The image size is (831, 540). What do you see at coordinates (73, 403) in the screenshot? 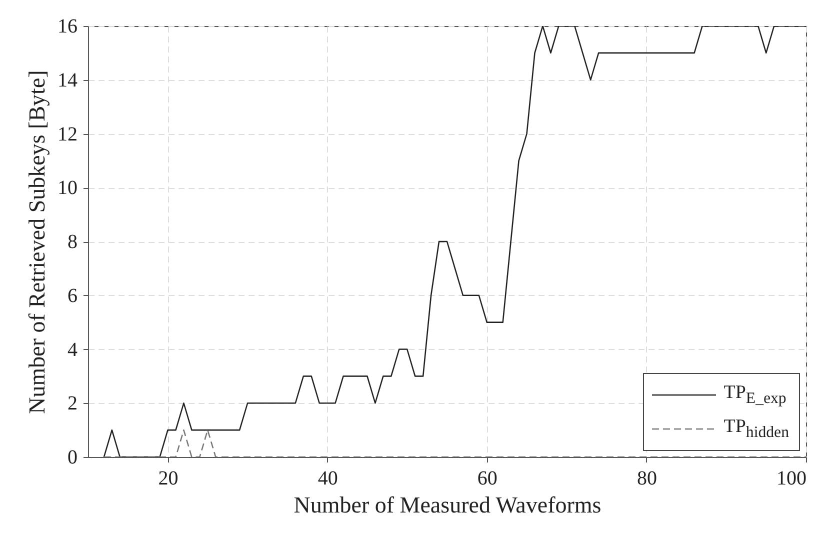
I see `y-tick-label: 2` at bounding box center [73, 403].